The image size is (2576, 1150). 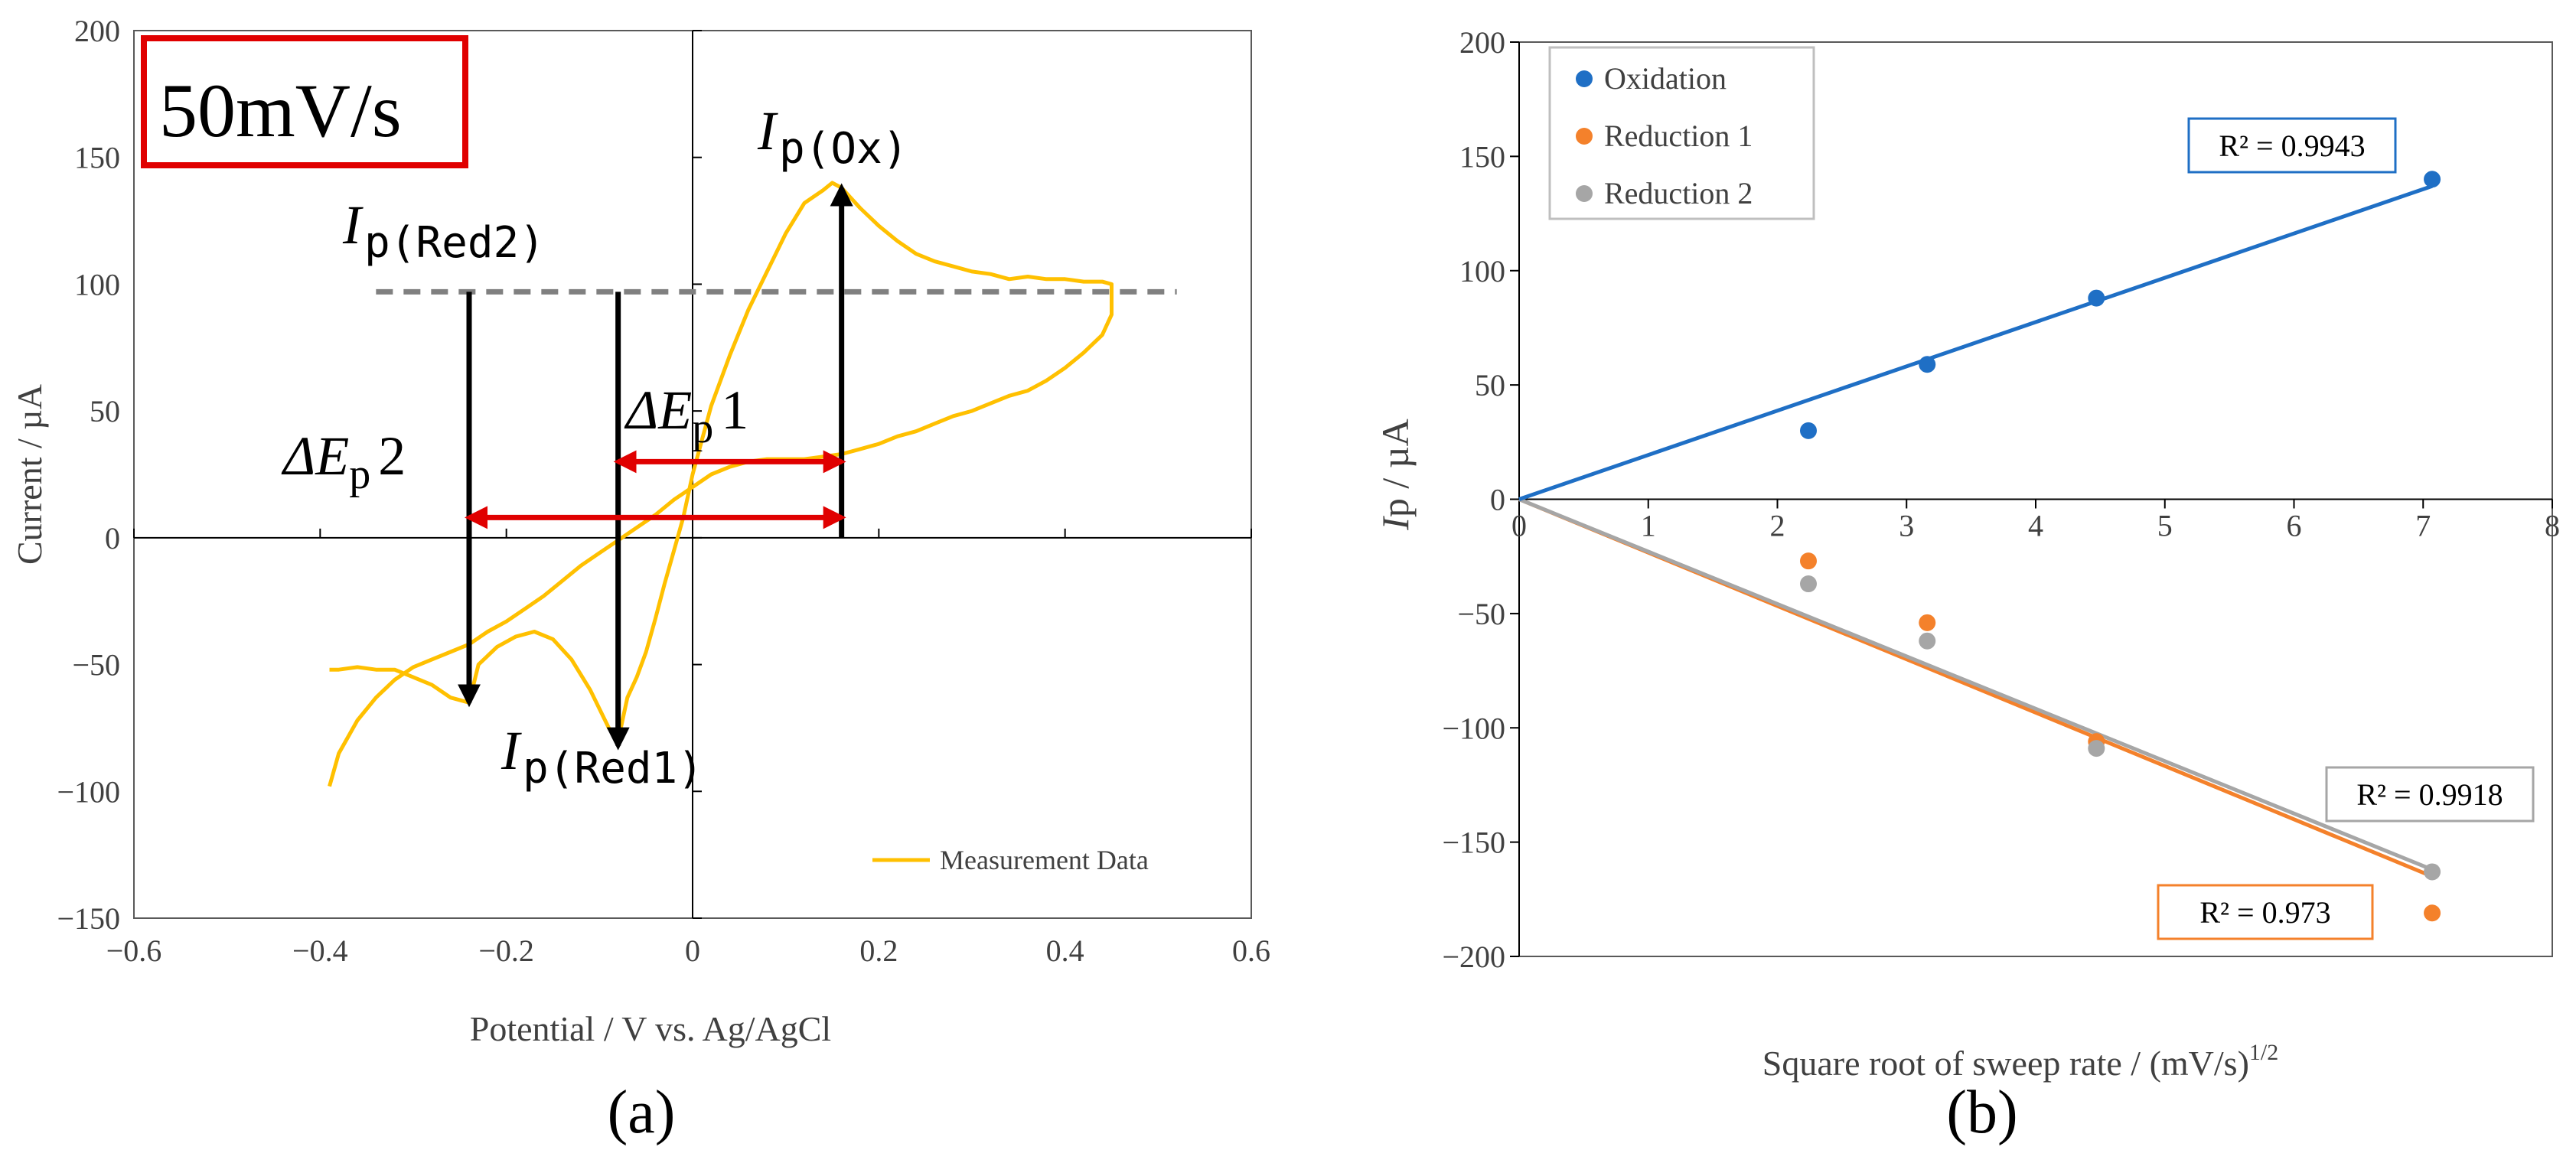 What do you see at coordinates (1981, 1112) in the screenshot?
I see `panel-b-label: (b)` at bounding box center [1981, 1112].